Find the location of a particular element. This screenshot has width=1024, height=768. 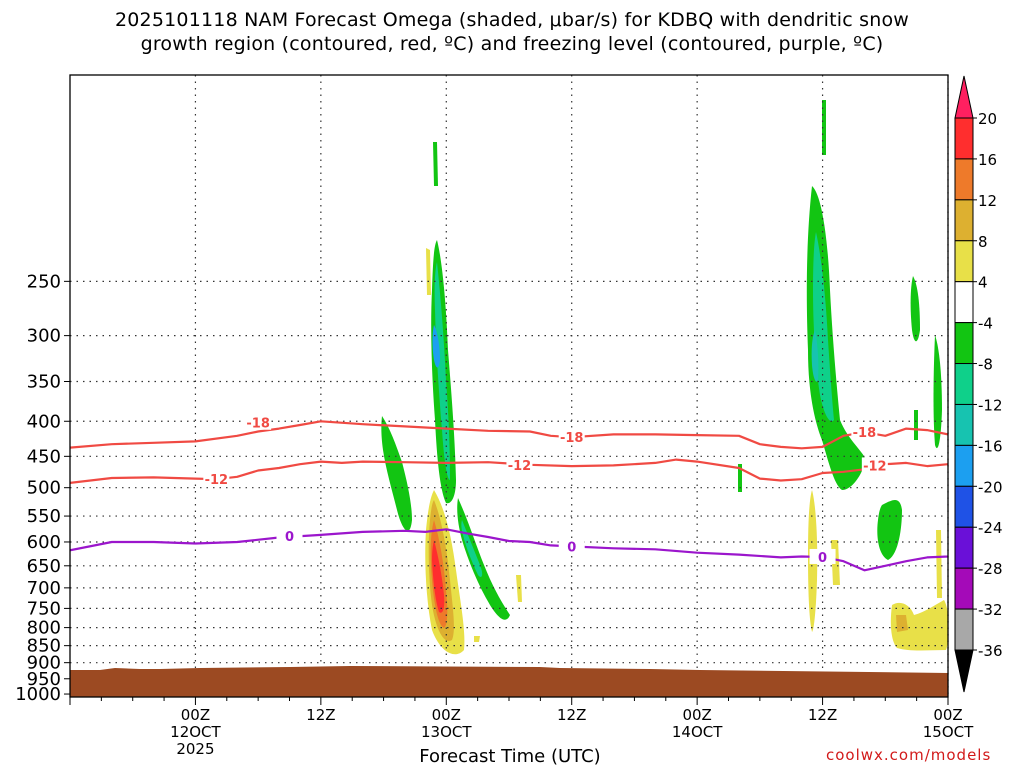

colorbar-label: -12 is located at coordinates (990, 405).